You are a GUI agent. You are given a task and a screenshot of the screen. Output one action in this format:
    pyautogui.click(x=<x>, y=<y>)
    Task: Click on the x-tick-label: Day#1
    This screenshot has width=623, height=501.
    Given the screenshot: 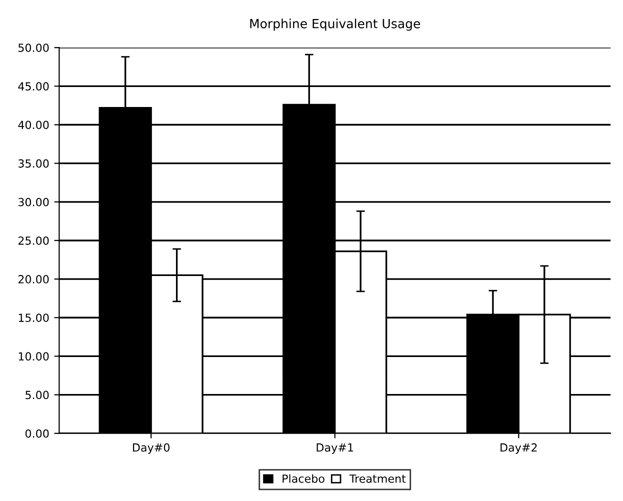 What is the action you would take?
    pyautogui.click(x=334, y=448)
    